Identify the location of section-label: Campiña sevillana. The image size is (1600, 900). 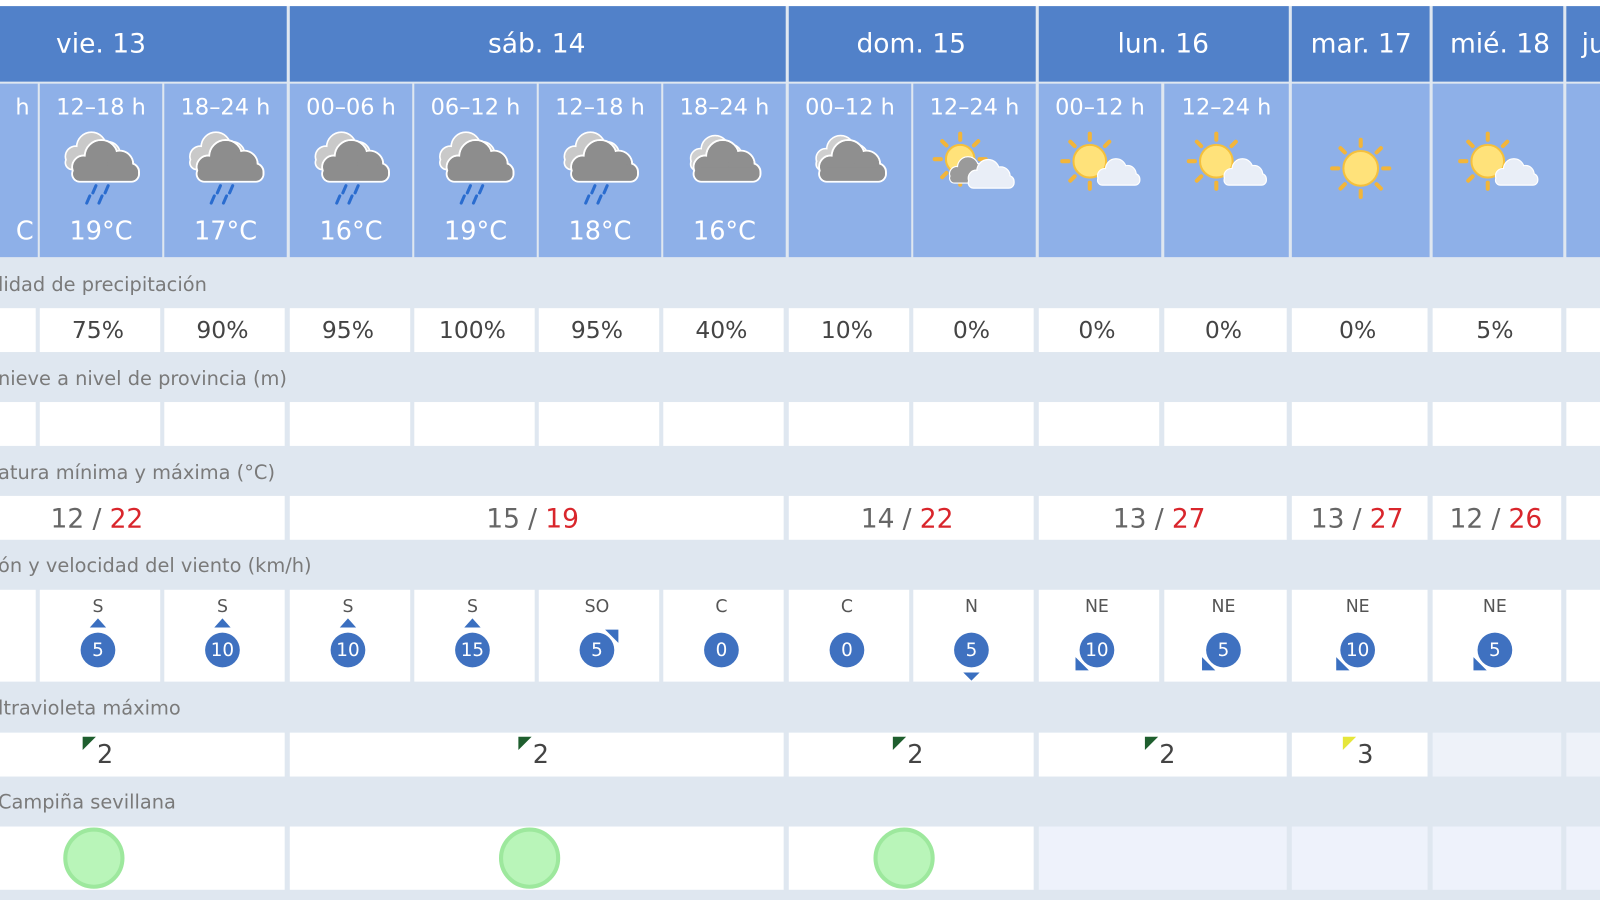
(88, 802).